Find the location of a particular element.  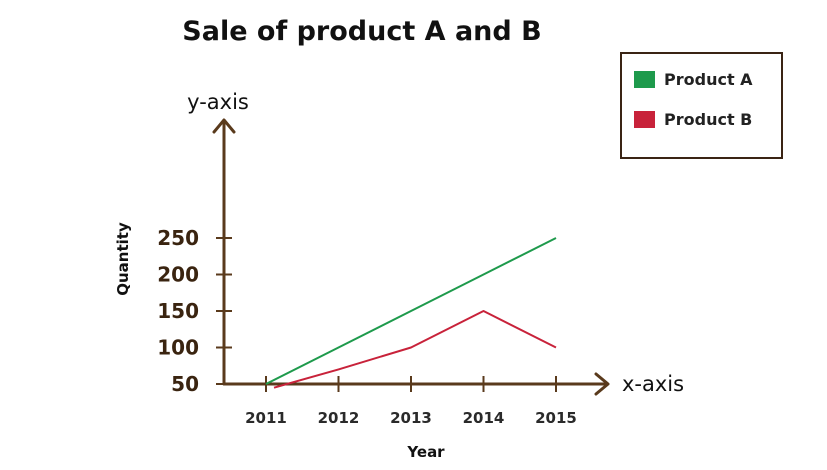

y-axis-word: y-axis is located at coordinates (218, 102).